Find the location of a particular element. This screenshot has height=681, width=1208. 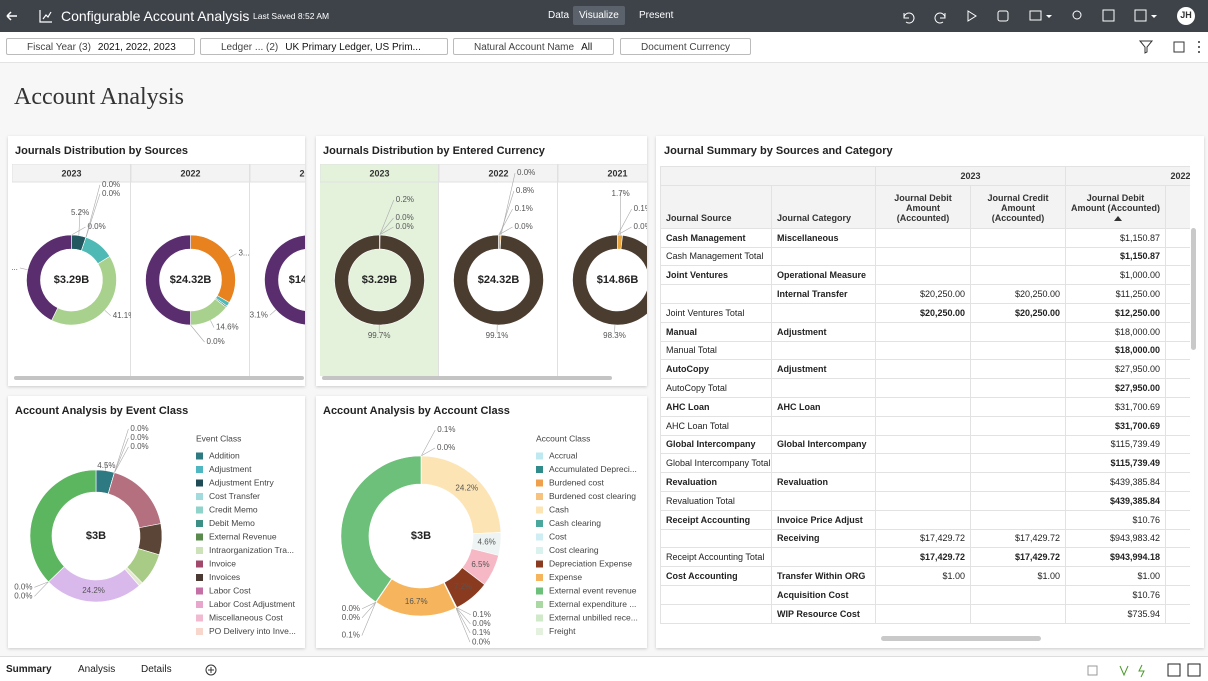

donut-center: $3B is located at coordinates (421, 536).